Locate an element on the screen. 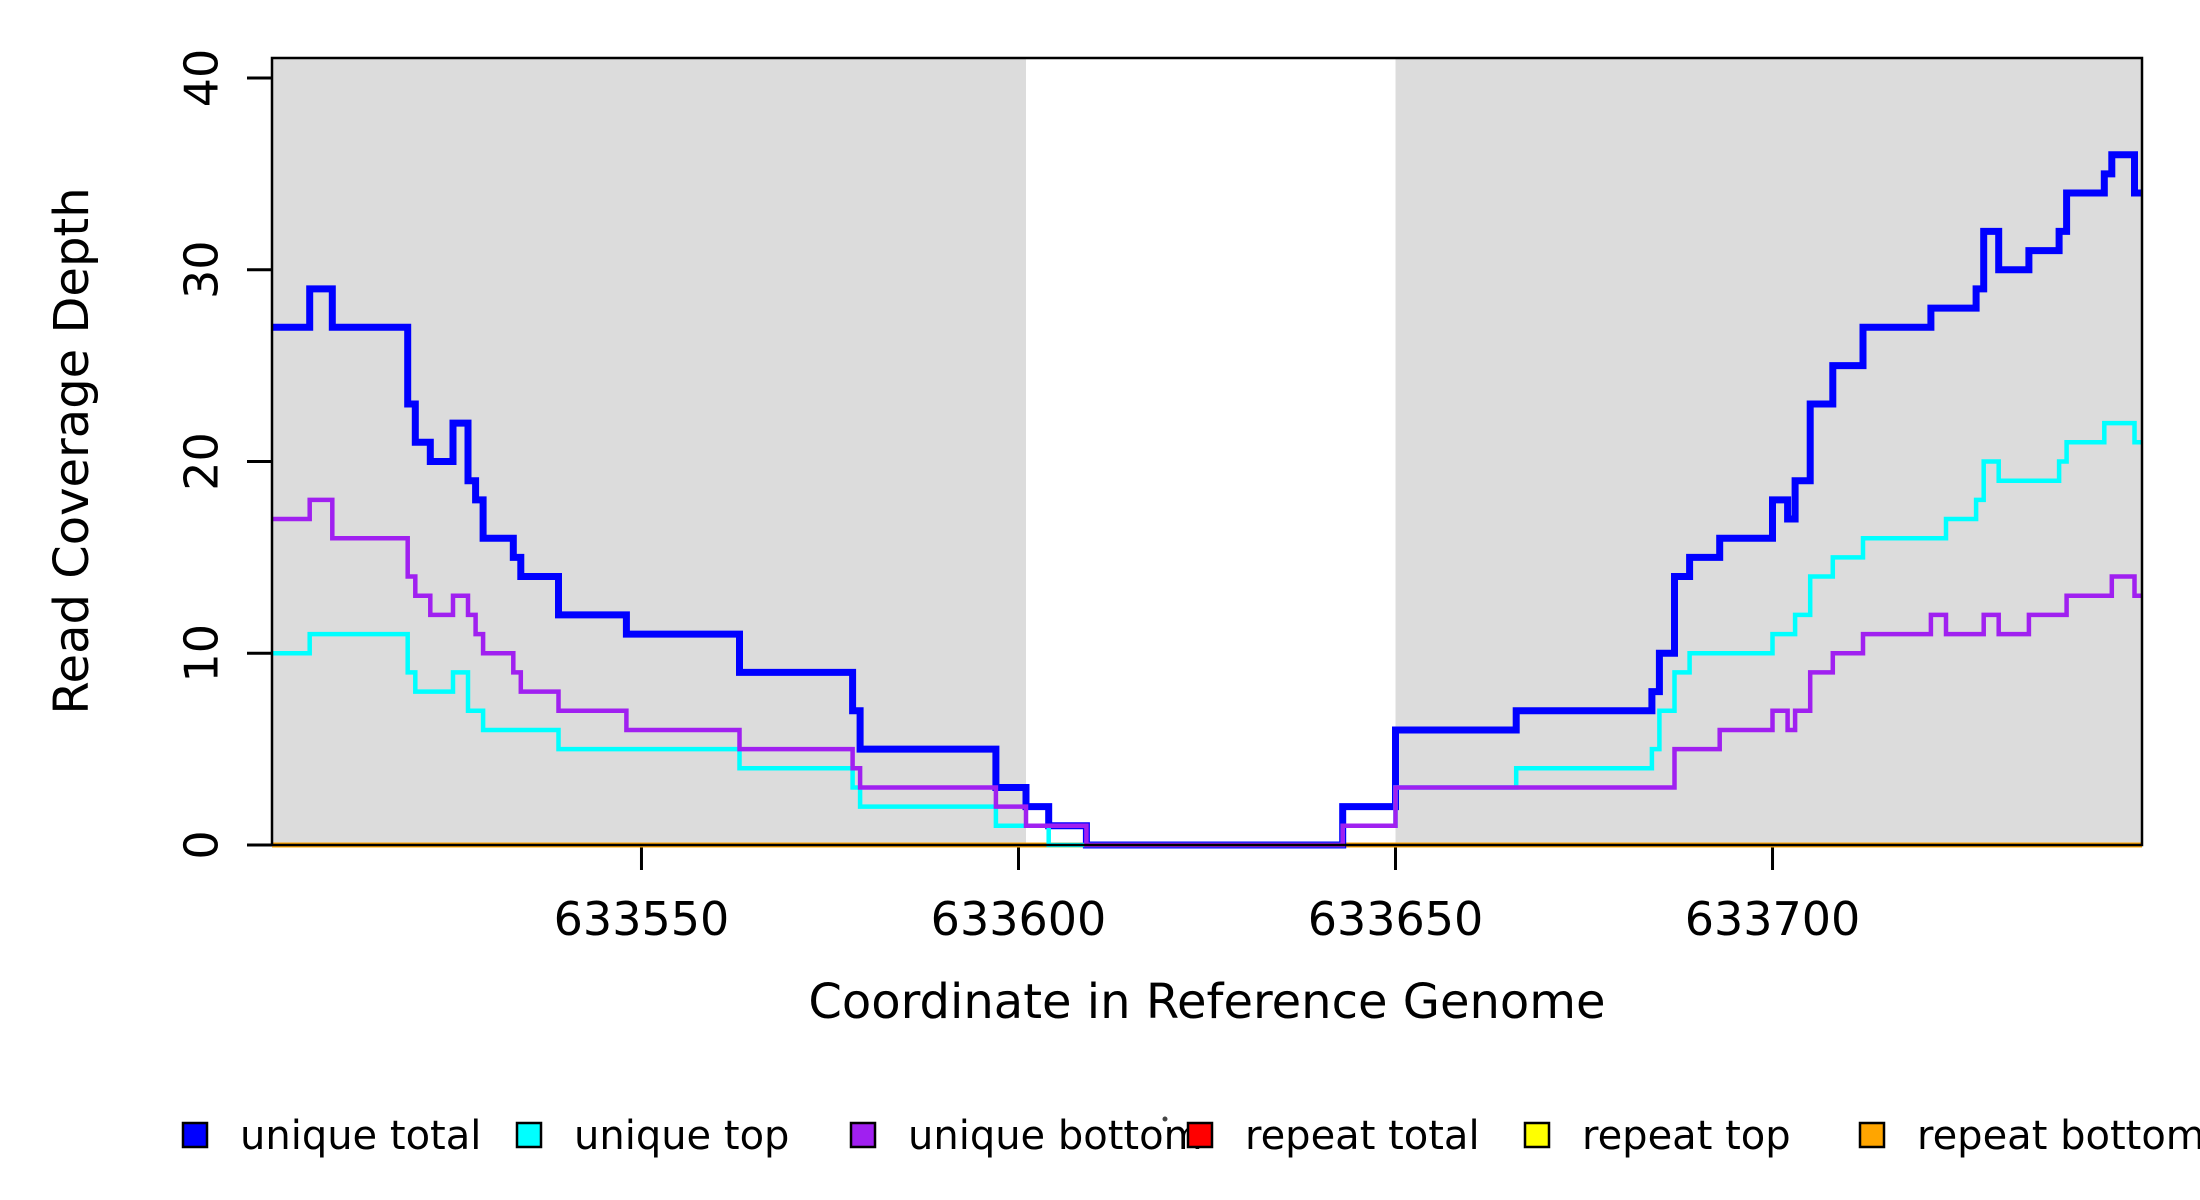 The image size is (2200, 1200). legend-label: unique total is located at coordinates (360, 1136).